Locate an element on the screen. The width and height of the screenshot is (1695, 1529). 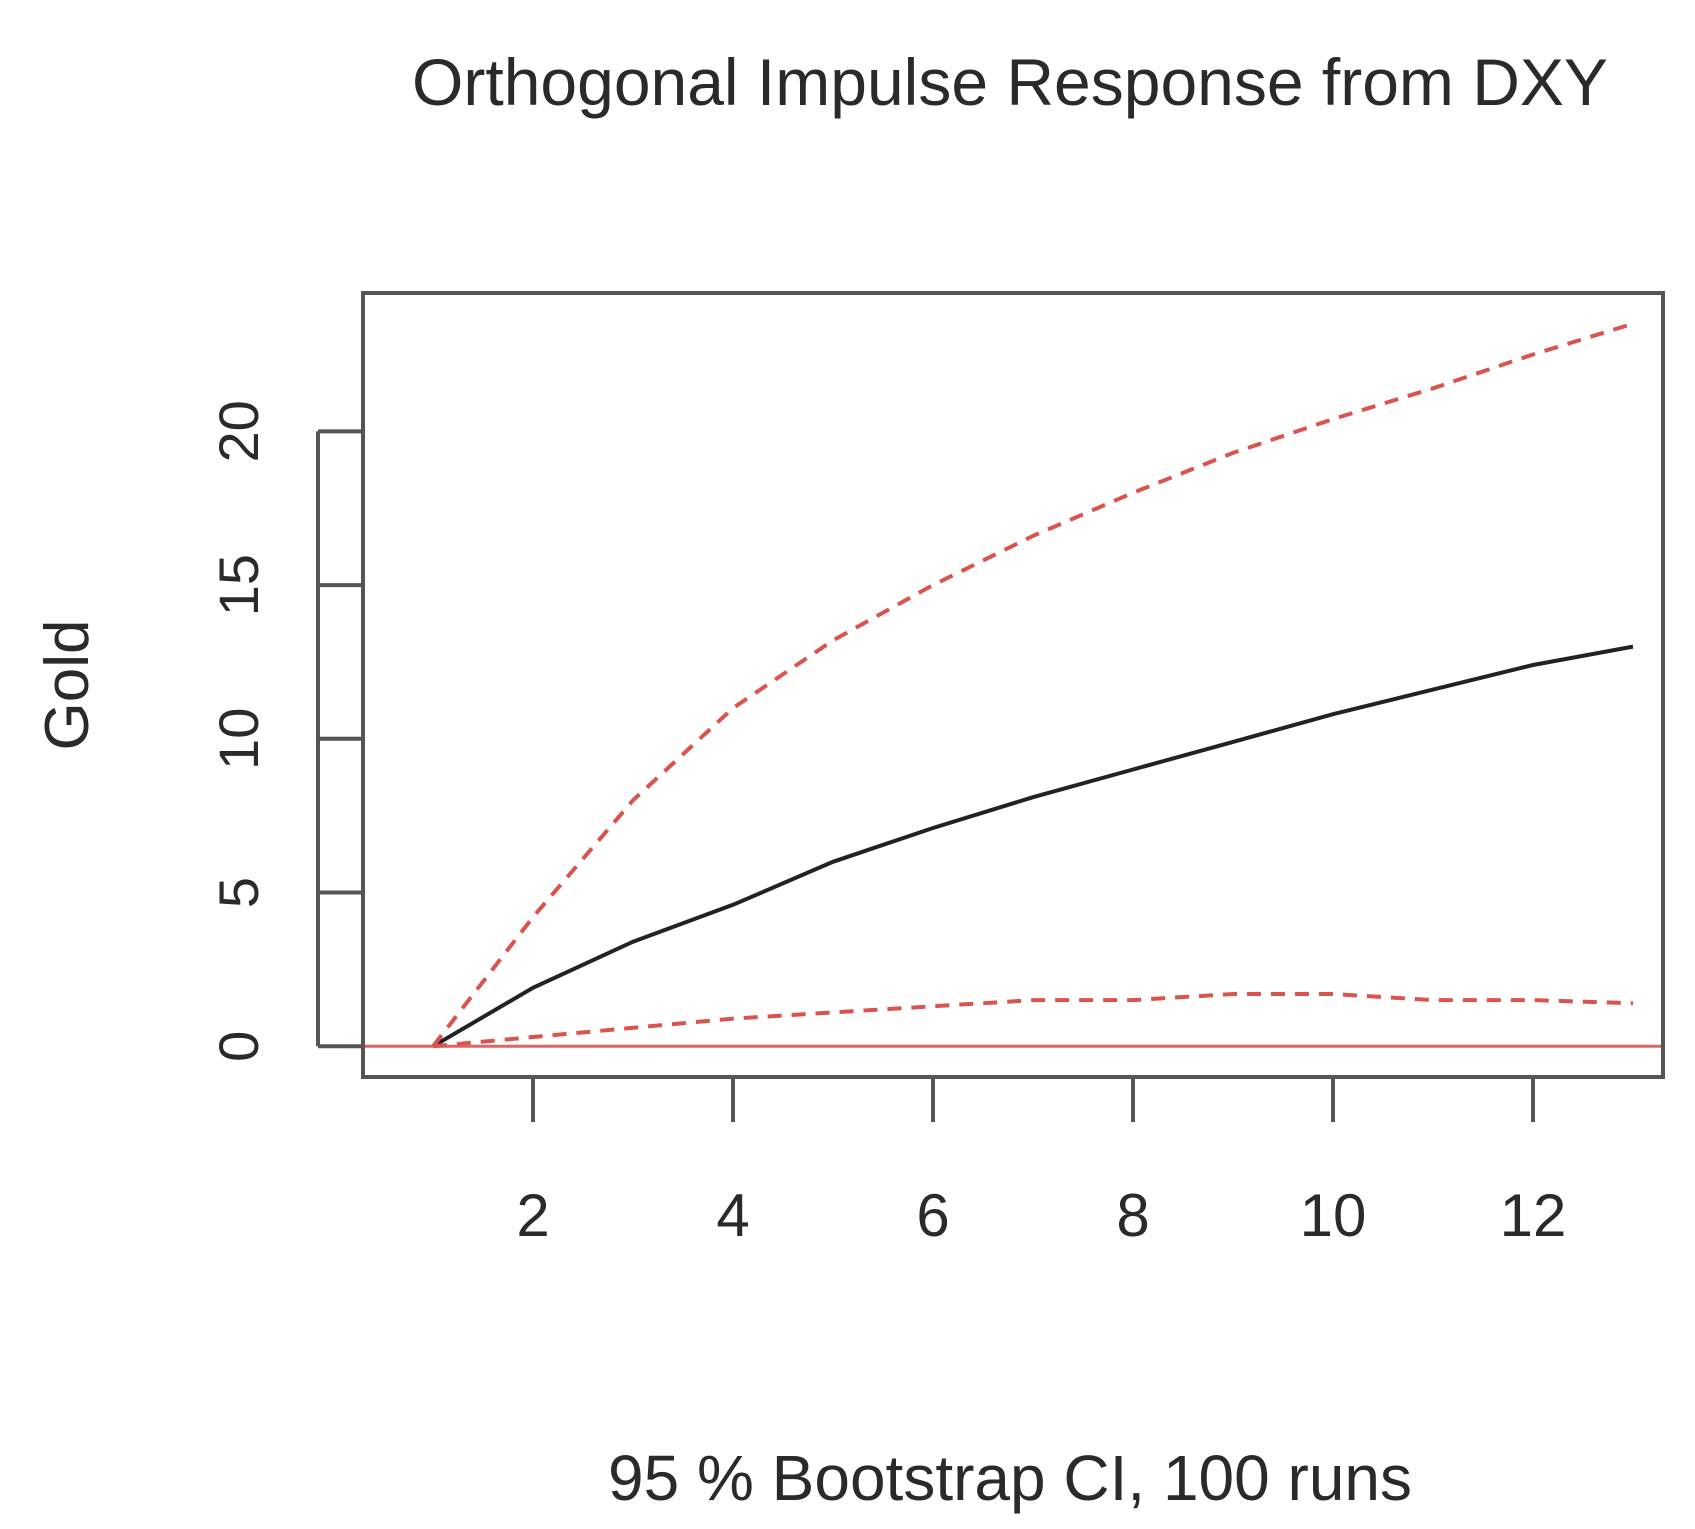
y-tick-label: 15 is located at coordinates (238, 585).